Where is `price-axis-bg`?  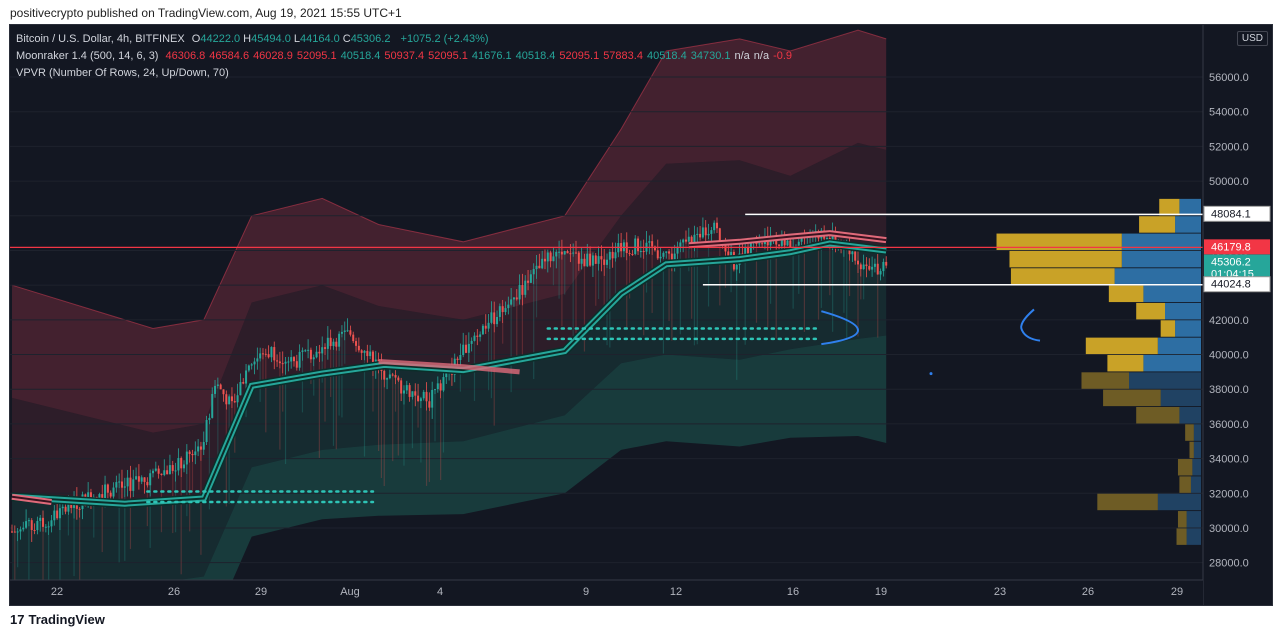 price-axis-bg is located at coordinates (1237, 315).